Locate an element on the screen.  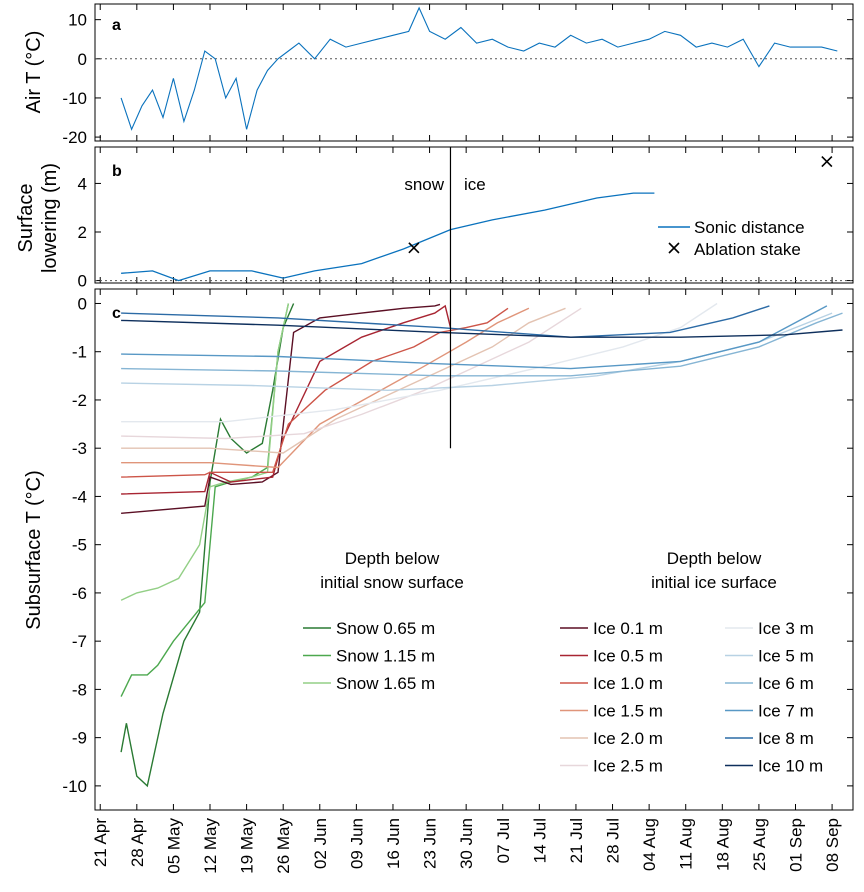
legend-snow-label-2: Snow 1.65 m is located at coordinates (385, 683).